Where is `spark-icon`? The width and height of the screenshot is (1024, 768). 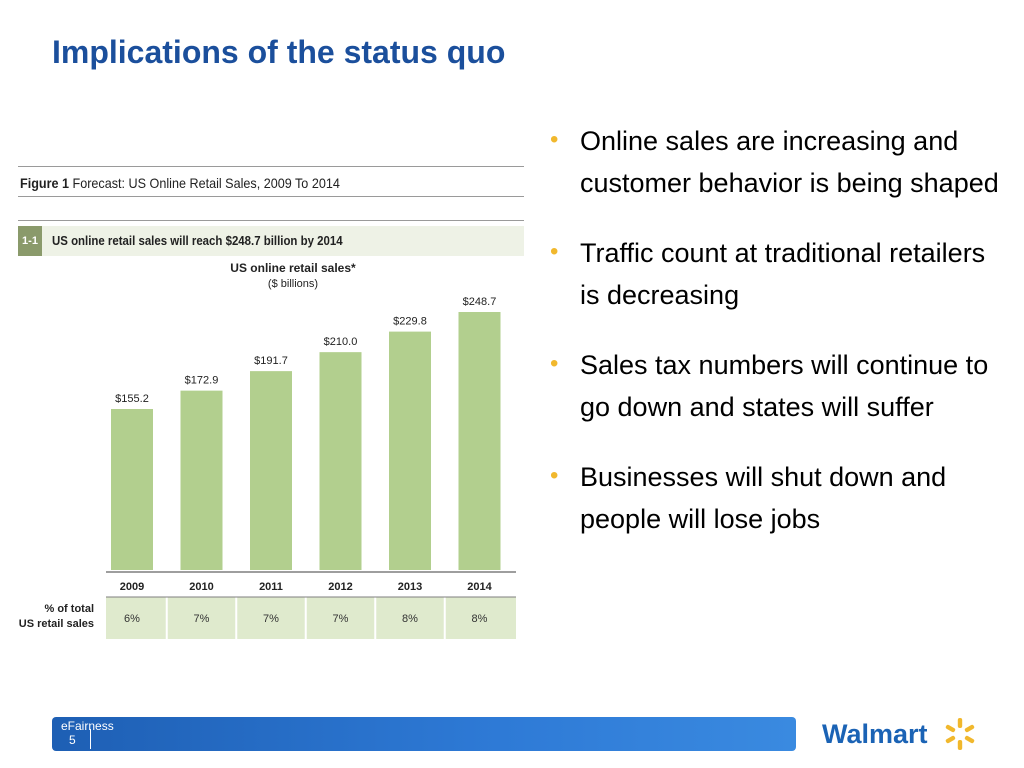 spark-icon is located at coordinates (960, 734).